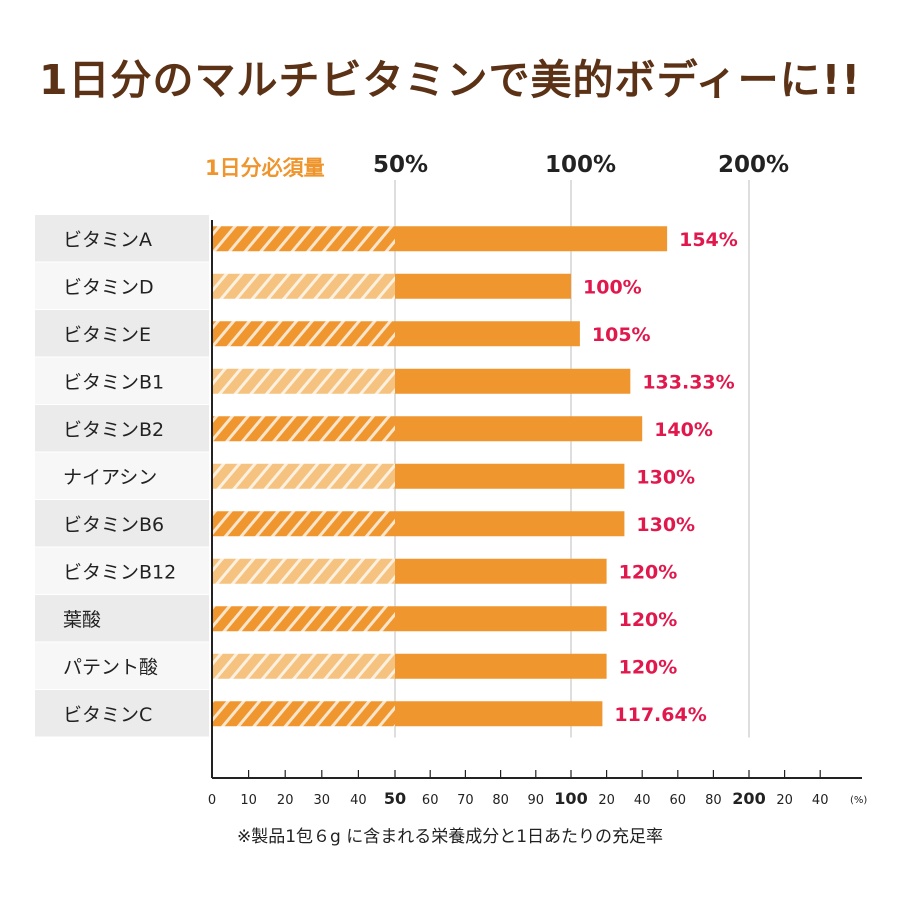  What do you see at coordinates (621, 335) in the screenshot?
I see `value-label: 105%` at bounding box center [621, 335].